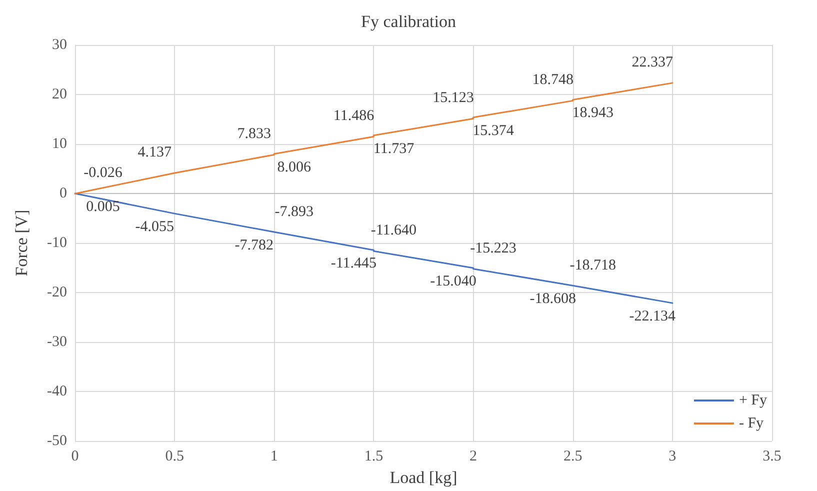 The image size is (817, 491). What do you see at coordinates (354, 116) in the screenshot?
I see `data-label: 11.486` at bounding box center [354, 116].